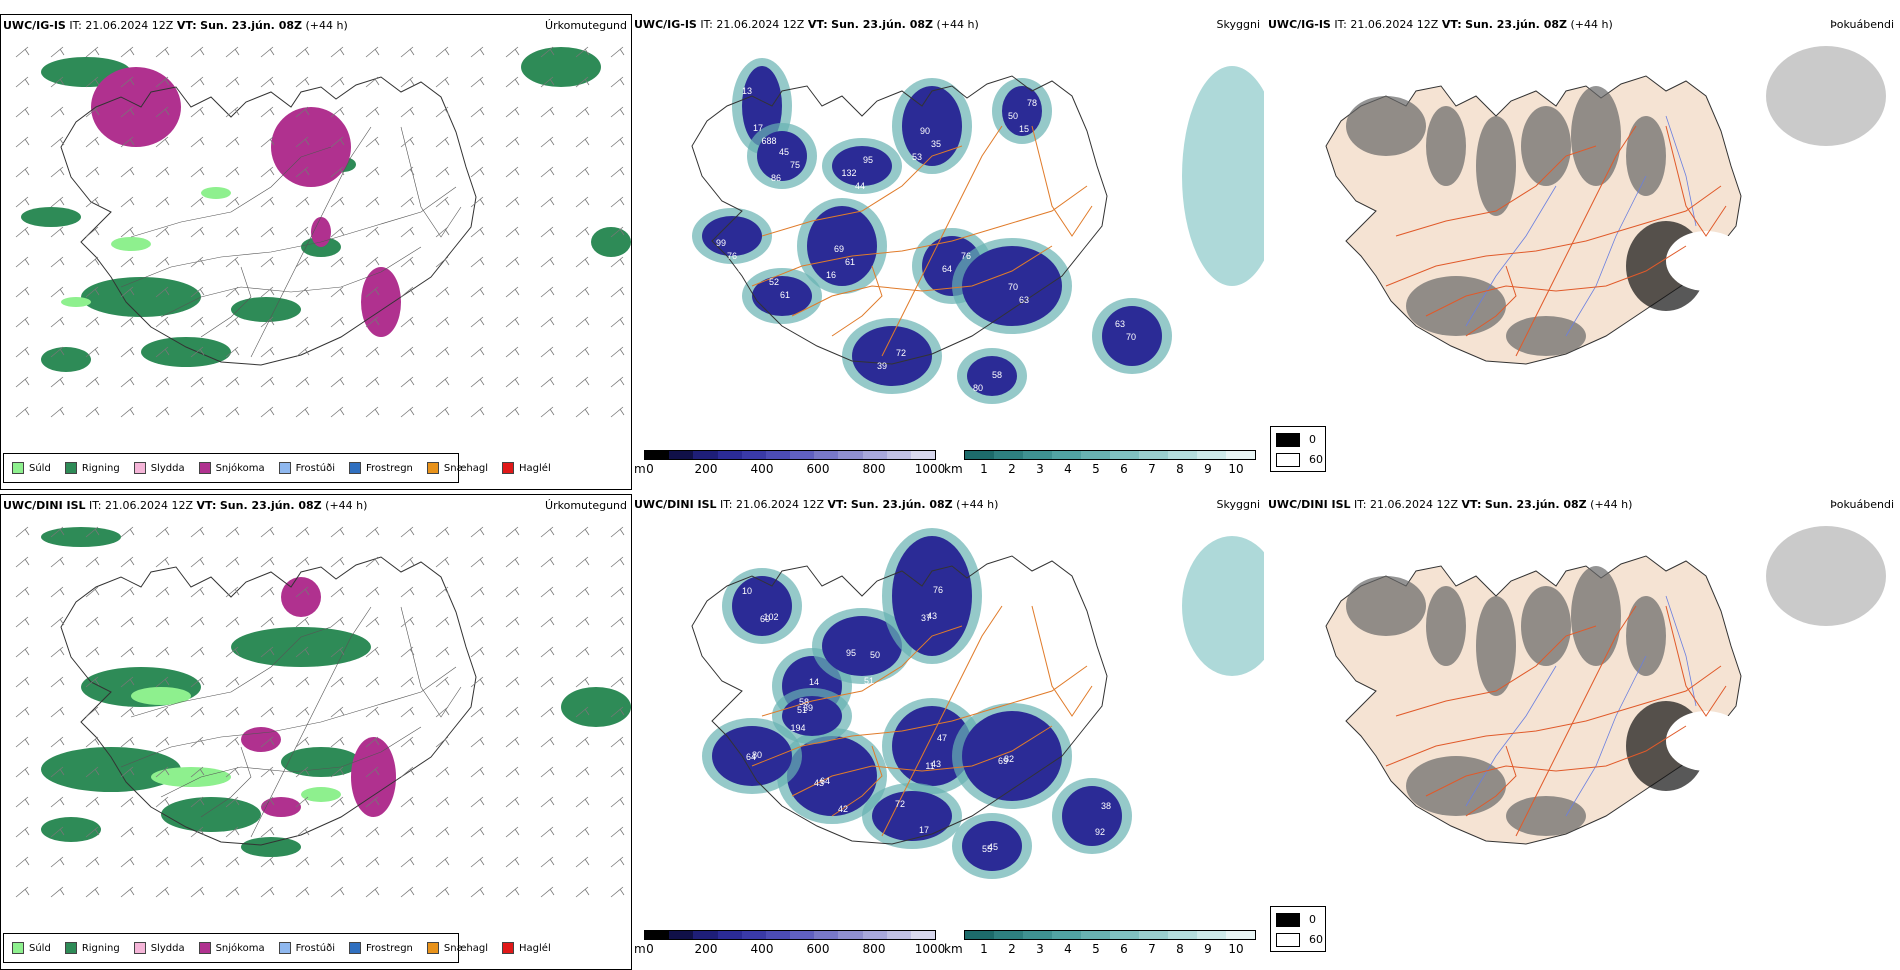  Describe the element at coordinates (721, 243) in the screenshot. I see `ceiling-value: 99` at that location.